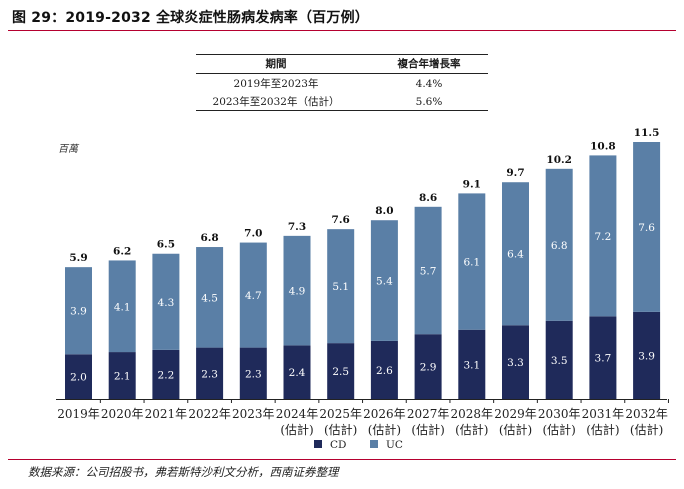  Describe the element at coordinates (559, 414) in the screenshot. I see `x-tick-label: 2030年` at that location.